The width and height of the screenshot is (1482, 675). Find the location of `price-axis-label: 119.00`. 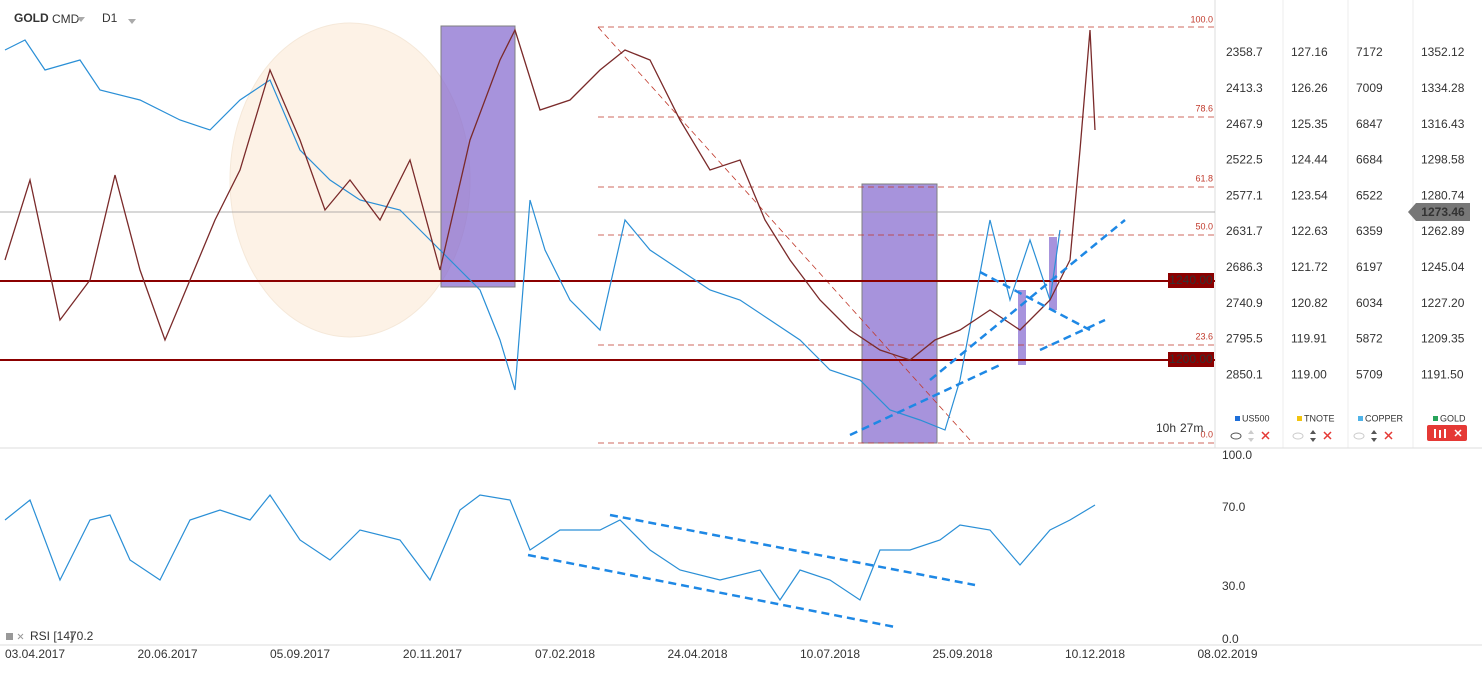

price-axis-label: 119.00 is located at coordinates (1309, 374).